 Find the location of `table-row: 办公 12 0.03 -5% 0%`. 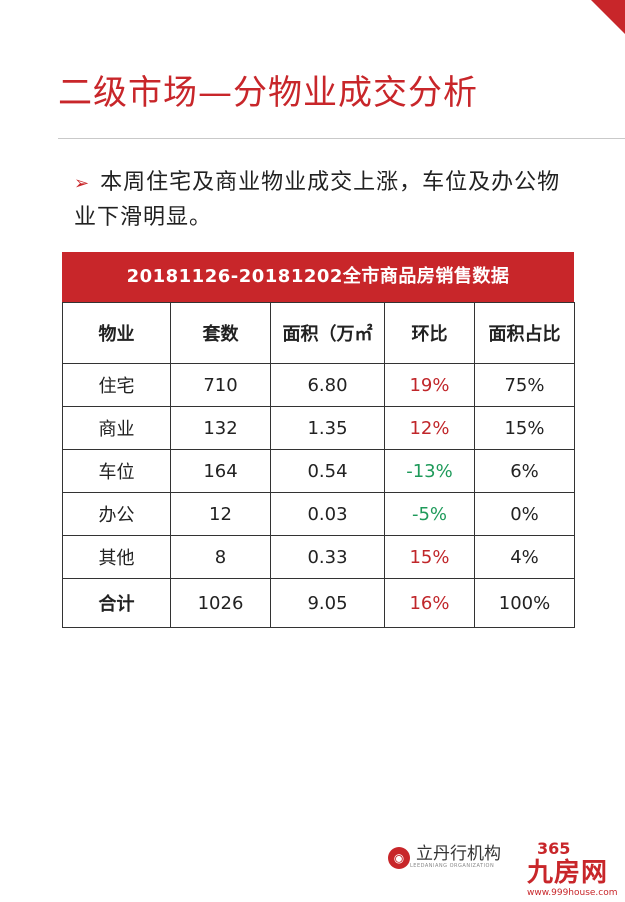

table-row: 办公 12 0.03 -5% 0% is located at coordinates (318, 514).